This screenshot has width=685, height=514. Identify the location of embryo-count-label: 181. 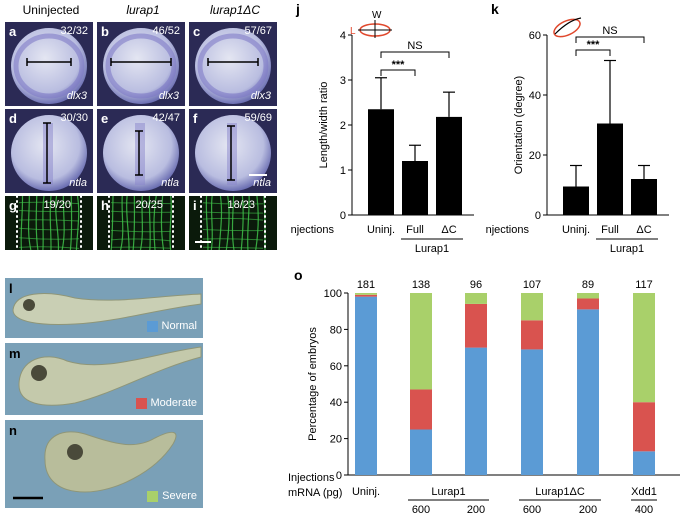
(366, 285).